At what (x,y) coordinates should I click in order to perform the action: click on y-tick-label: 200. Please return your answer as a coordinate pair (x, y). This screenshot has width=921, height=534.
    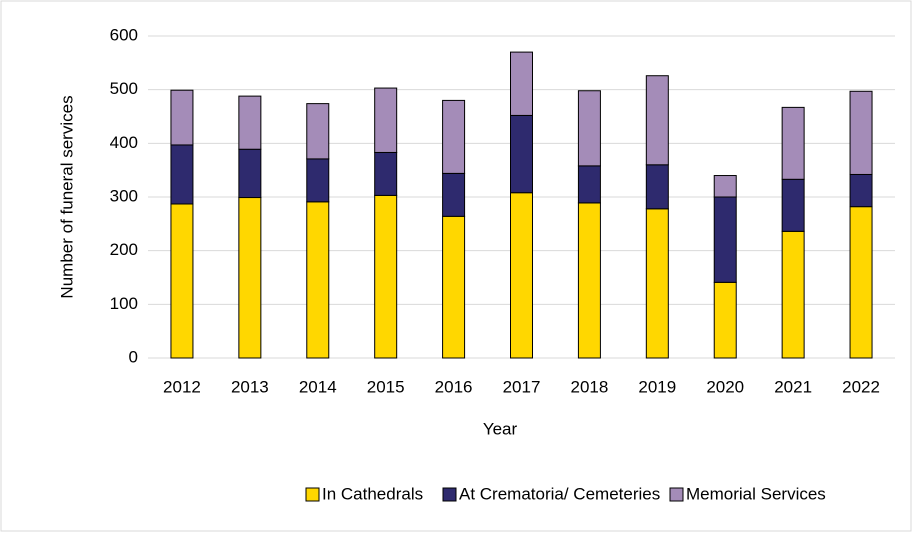
    Looking at the image, I should click on (124, 249).